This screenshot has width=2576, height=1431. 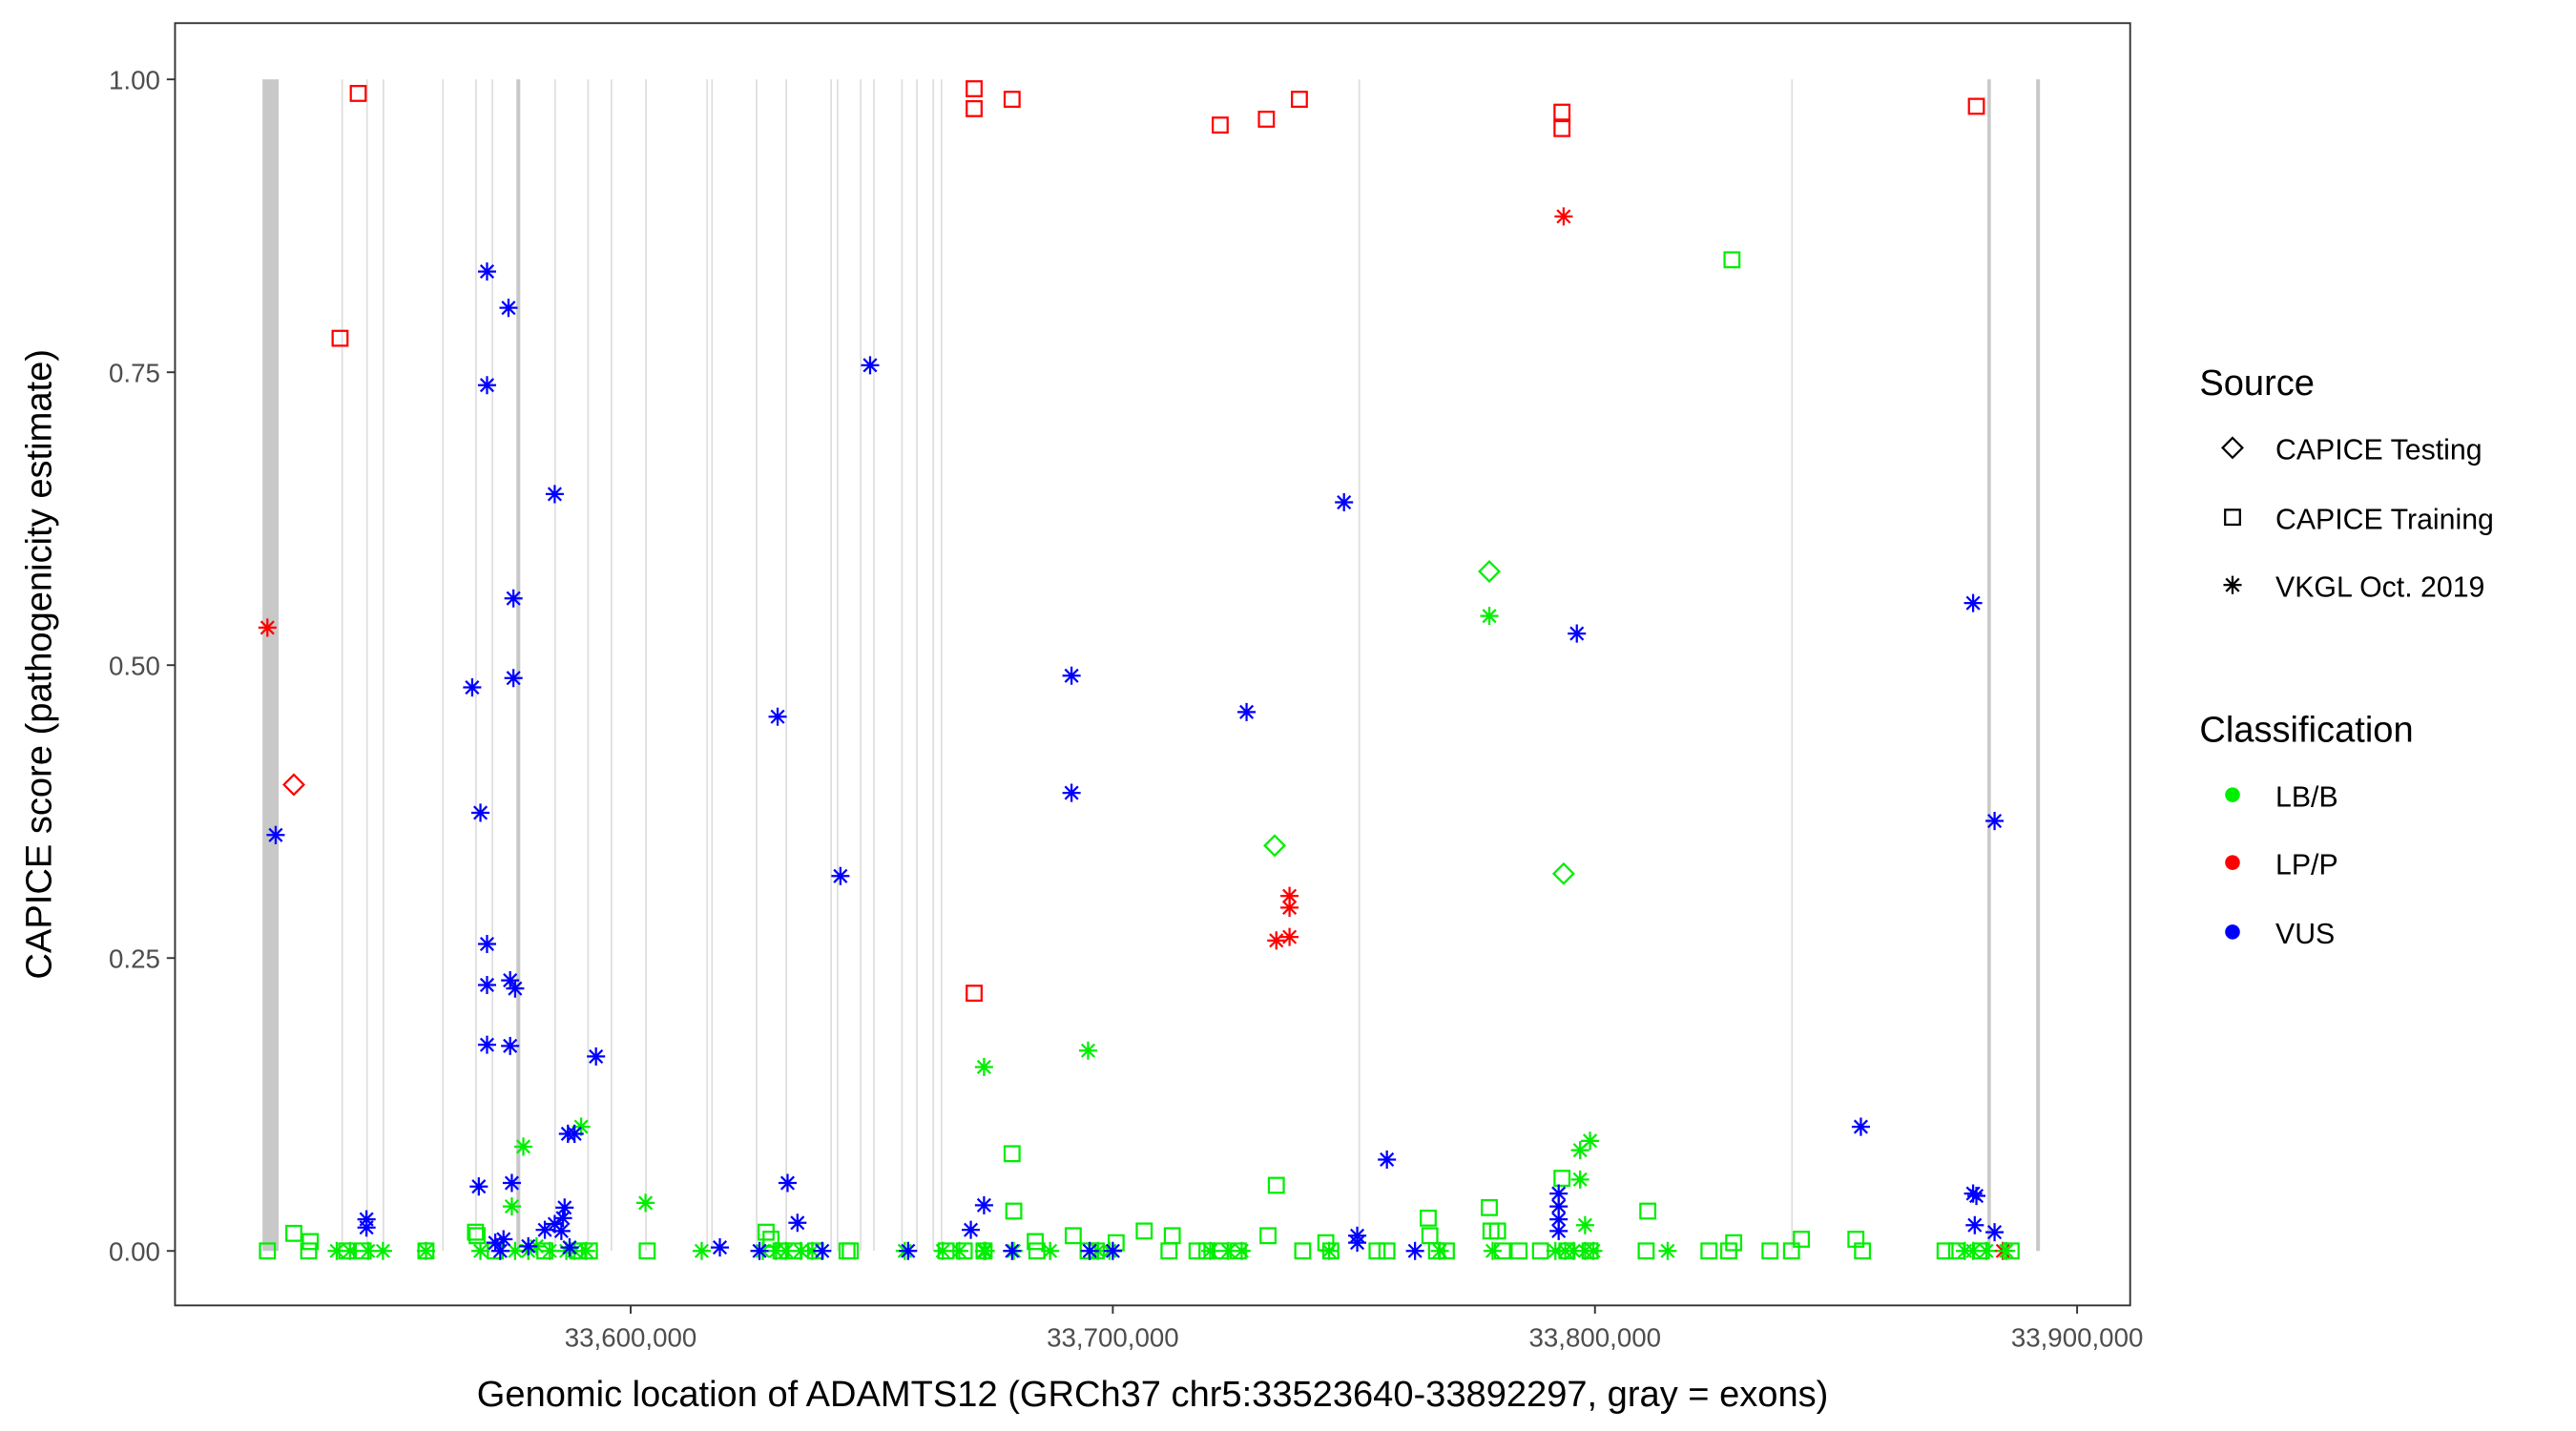 I want to click on y-tick-label: 1.00, so click(x=134, y=80).